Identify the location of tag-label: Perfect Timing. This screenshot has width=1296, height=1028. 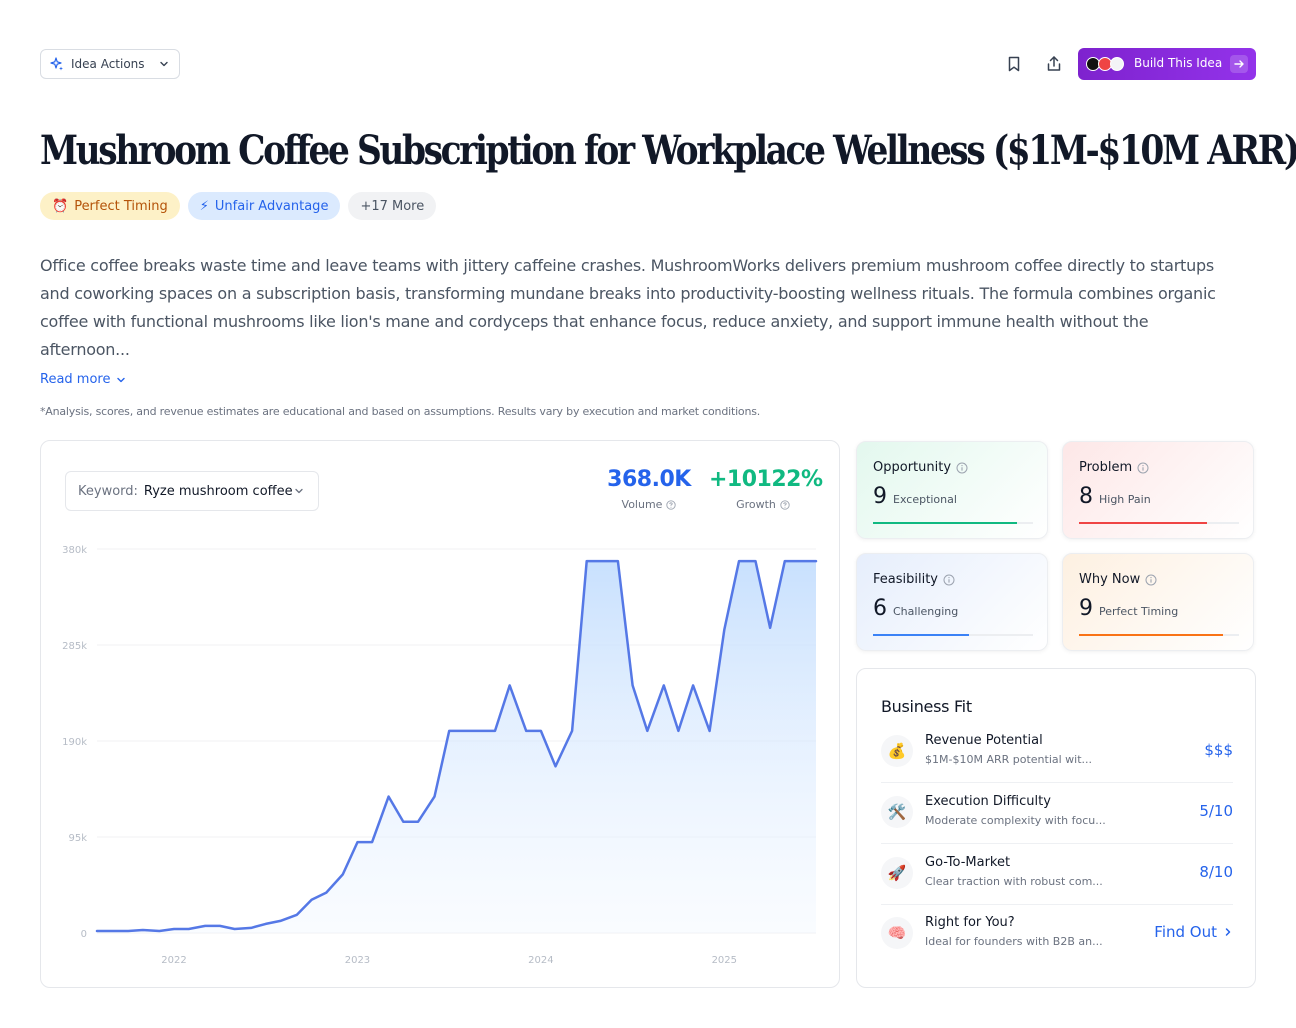
(121, 206).